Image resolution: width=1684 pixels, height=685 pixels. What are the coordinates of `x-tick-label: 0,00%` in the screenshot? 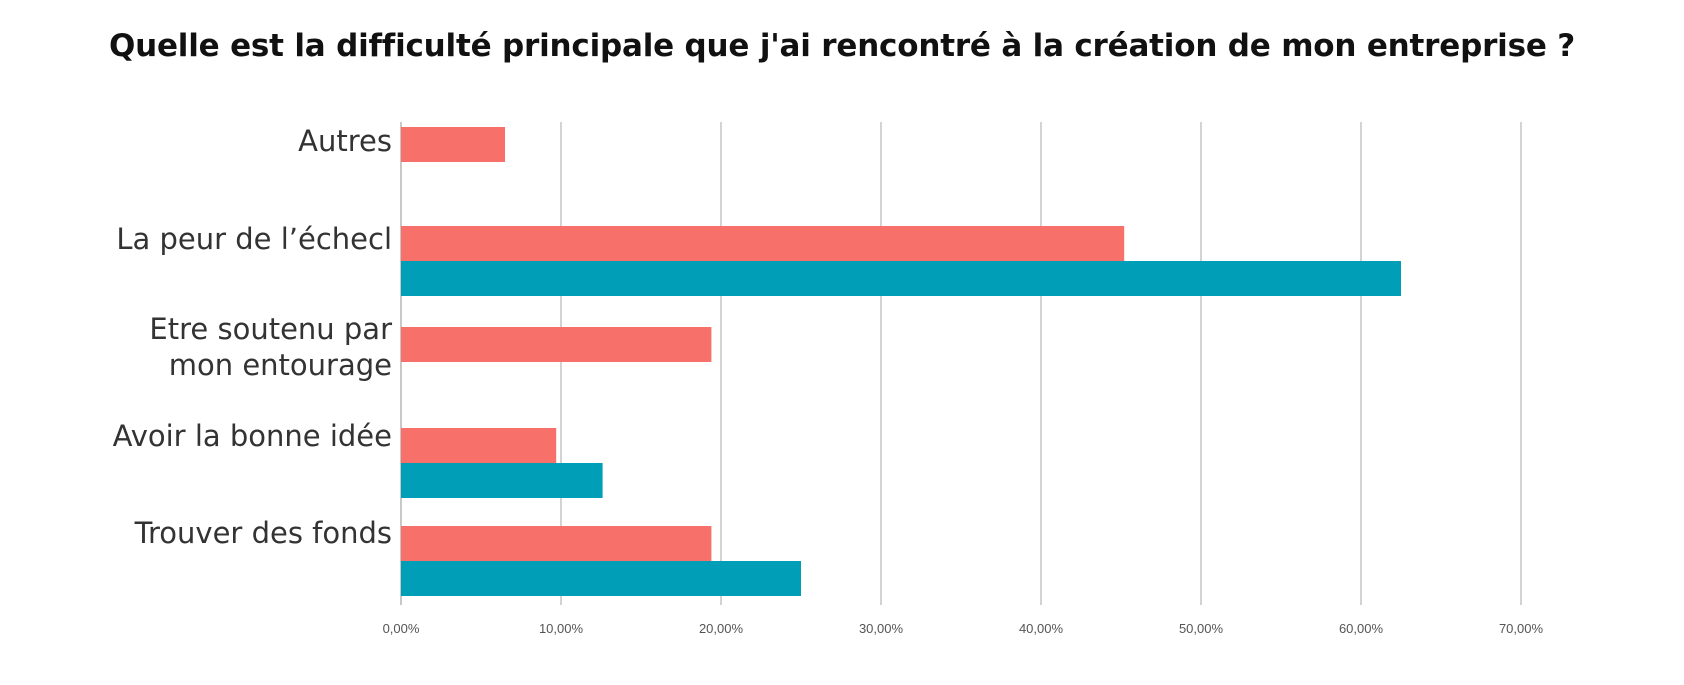 It's located at (401, 628).